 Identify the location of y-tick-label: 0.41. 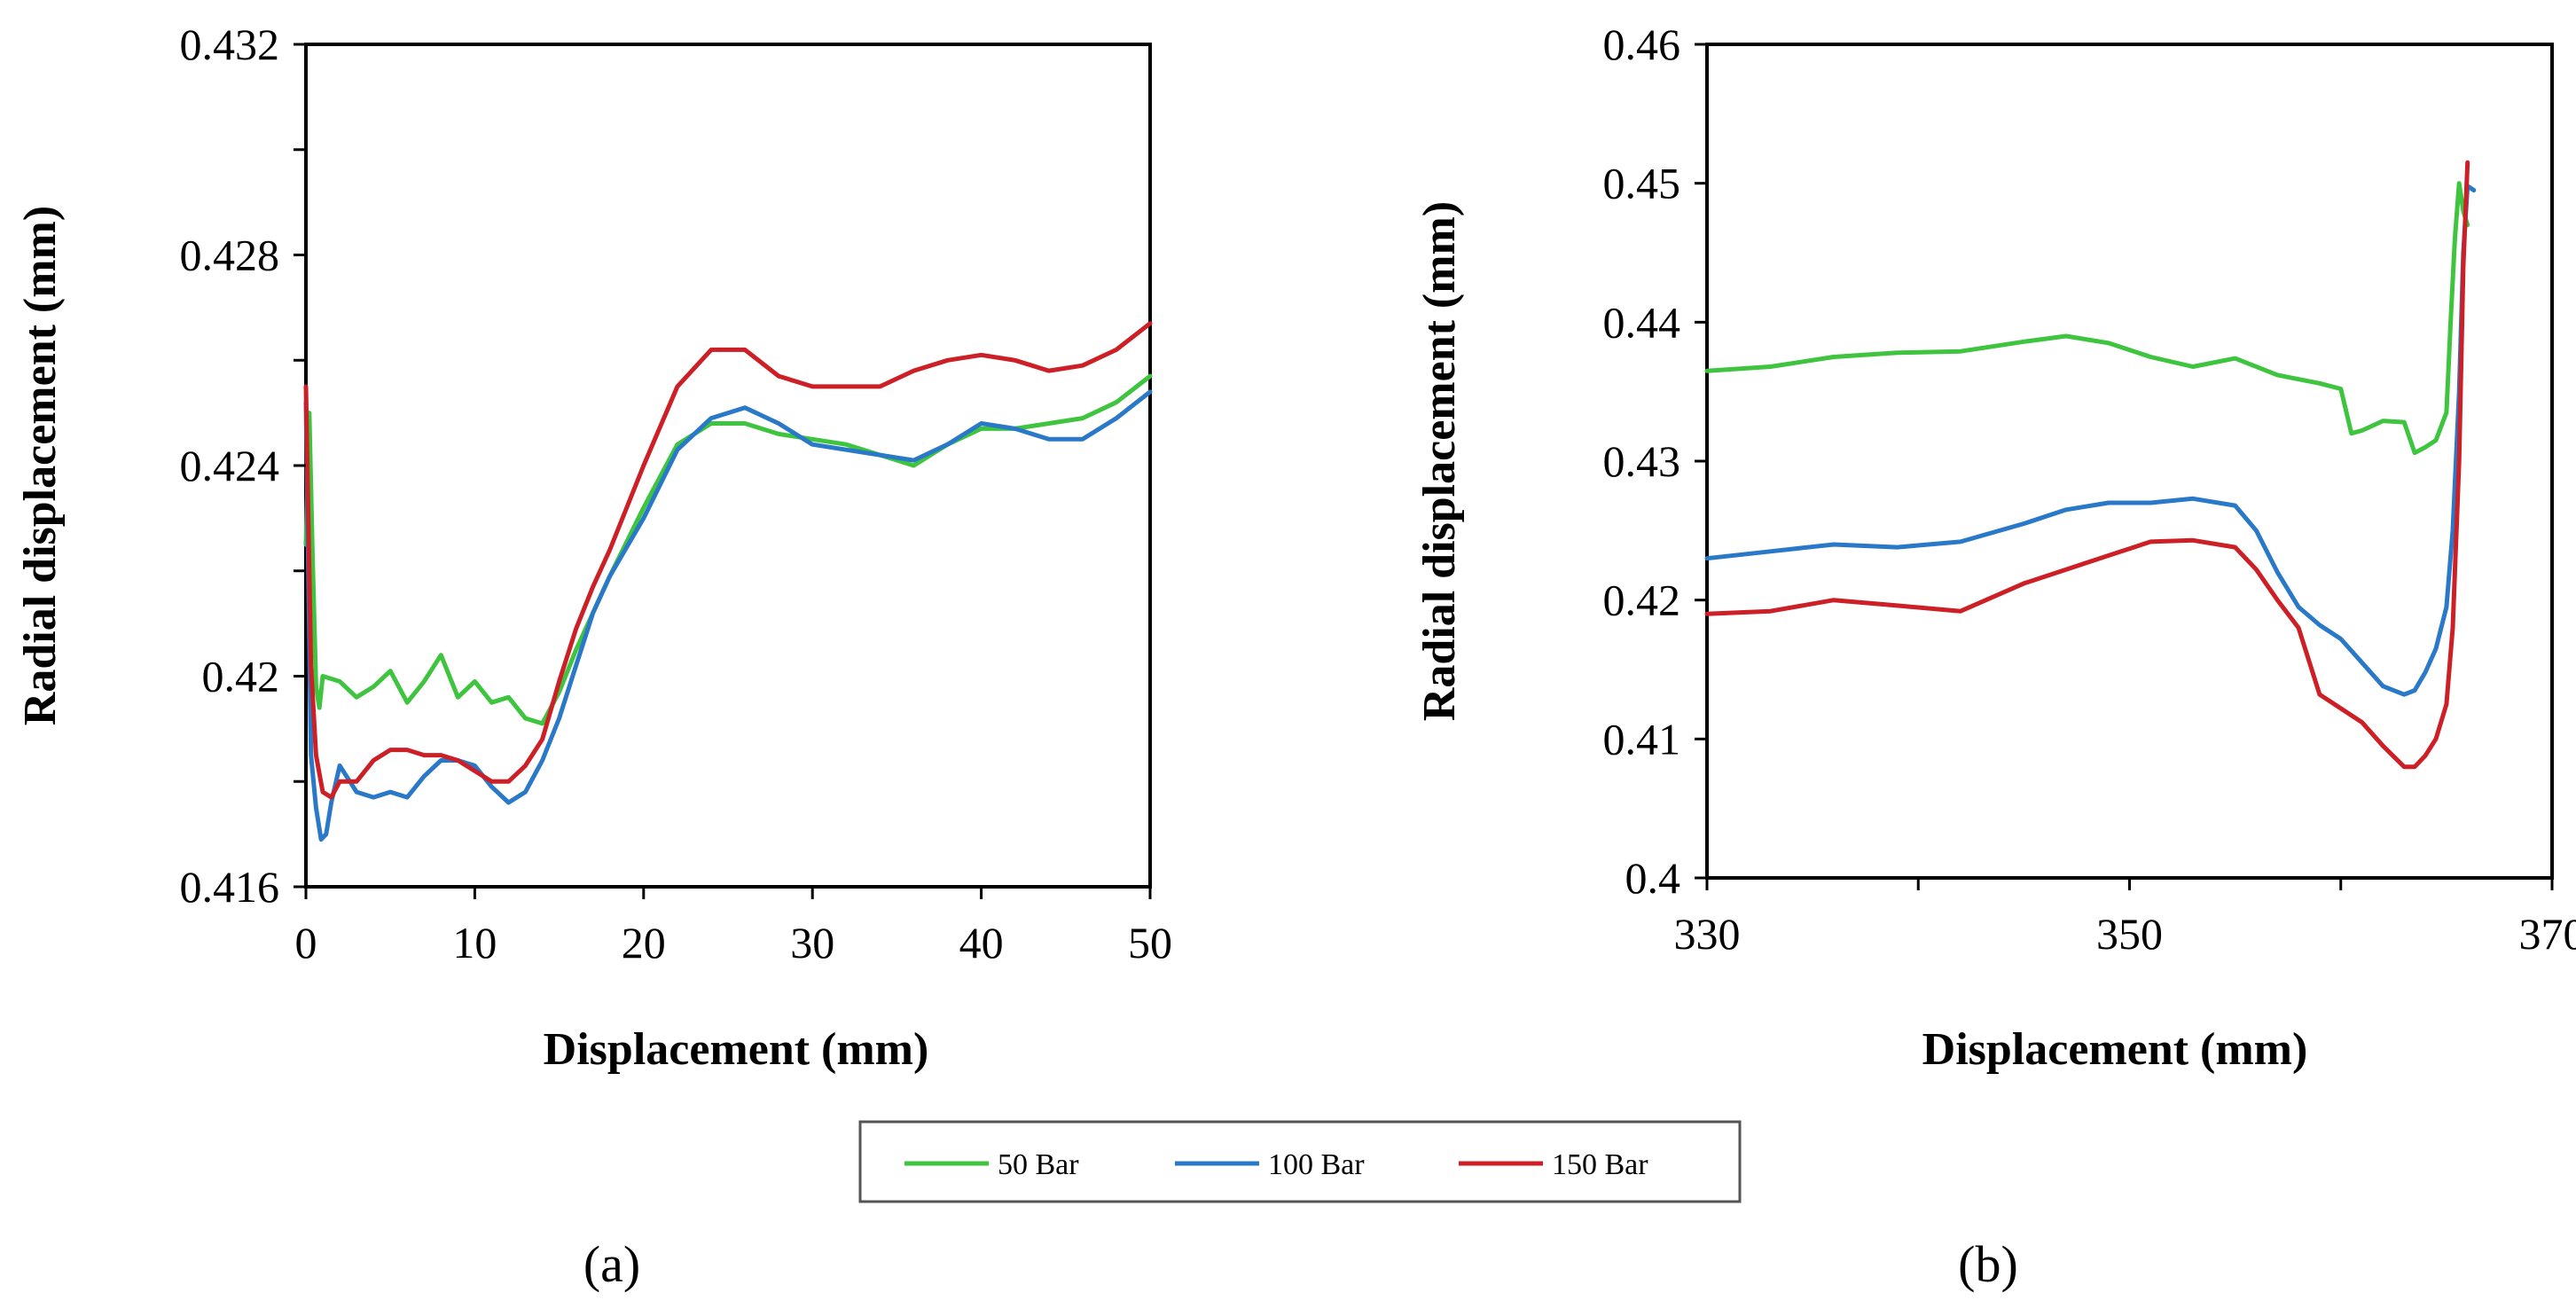
(1642, 739).